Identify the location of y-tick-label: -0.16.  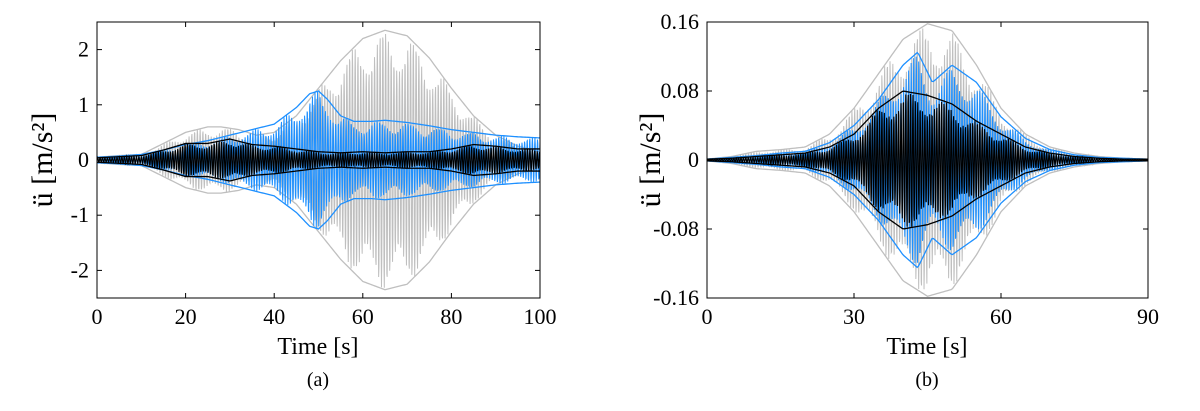
(676, 297).